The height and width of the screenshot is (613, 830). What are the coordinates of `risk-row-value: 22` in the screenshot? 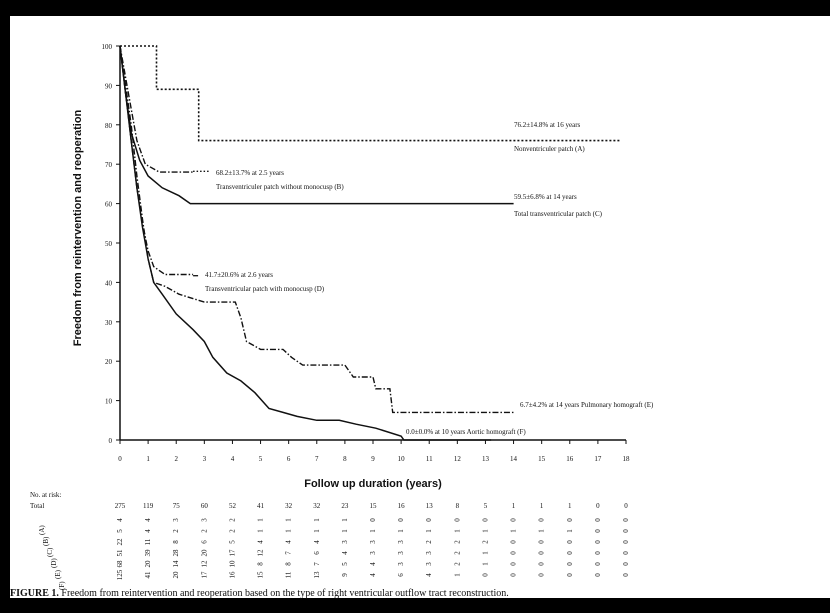 It's located at (120, 542).